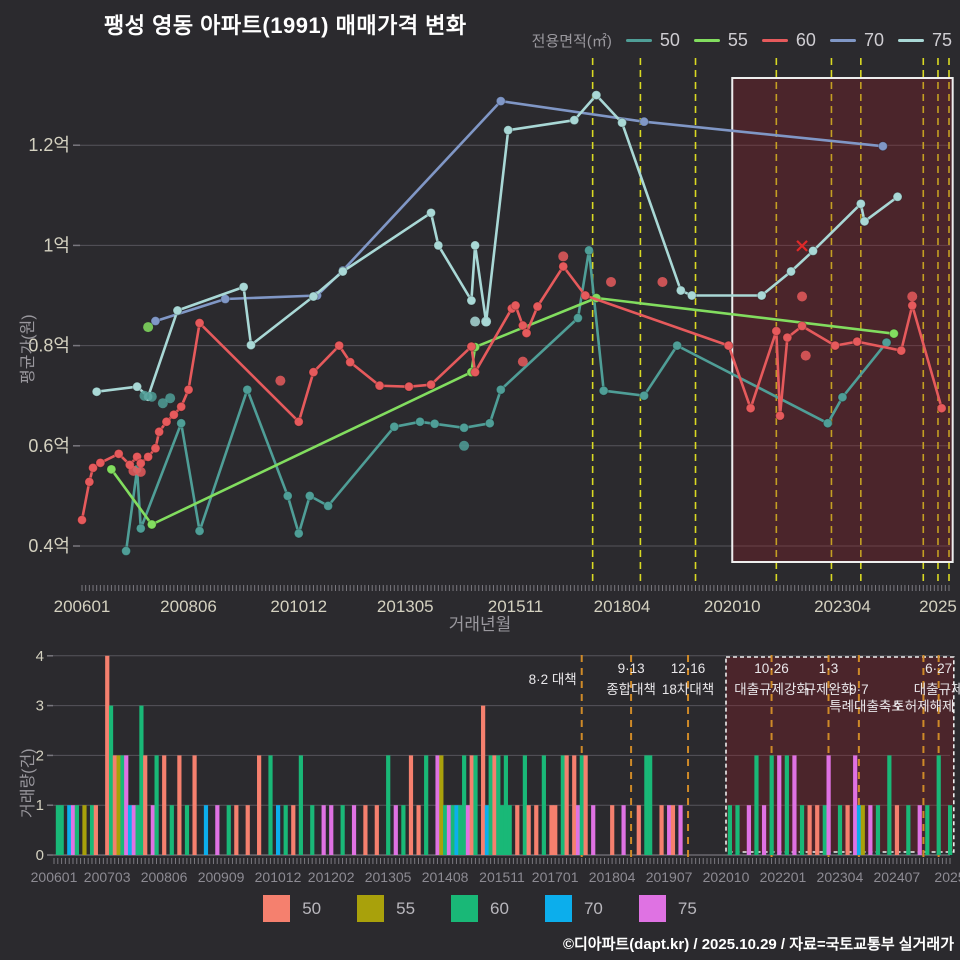  Describe the element at coordinates (555, 877) in the screenshot. I see `svg-text: 201701` at that location.